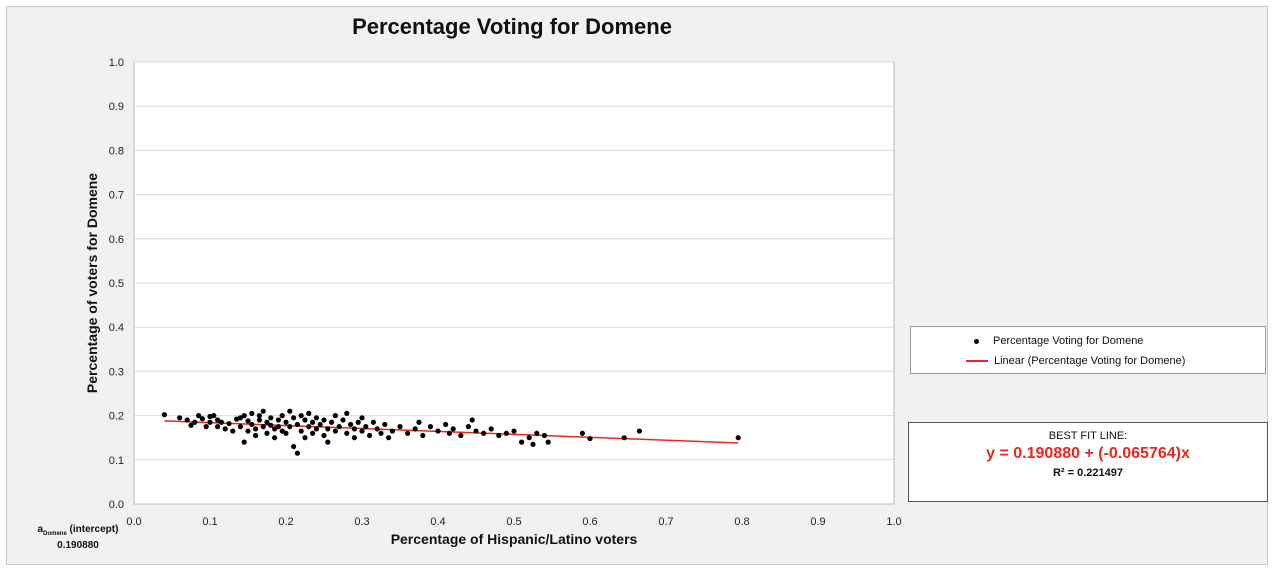  What do you see at coordinates (133, 522) in the screenshot?
I see `x-tick-label: 0.0` at bounding box center [133, 522].